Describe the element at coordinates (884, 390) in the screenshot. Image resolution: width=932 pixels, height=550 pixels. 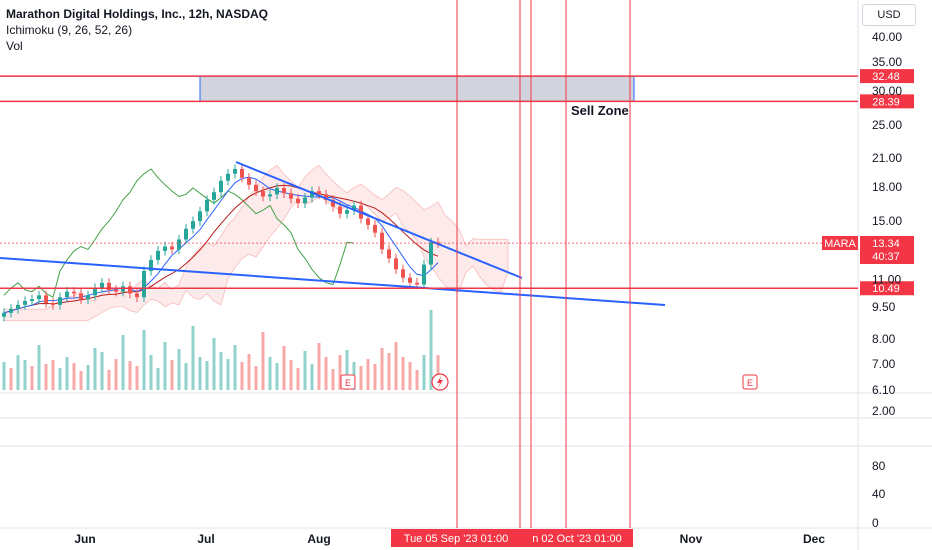
I see `price-tick: 6.10` at that location.